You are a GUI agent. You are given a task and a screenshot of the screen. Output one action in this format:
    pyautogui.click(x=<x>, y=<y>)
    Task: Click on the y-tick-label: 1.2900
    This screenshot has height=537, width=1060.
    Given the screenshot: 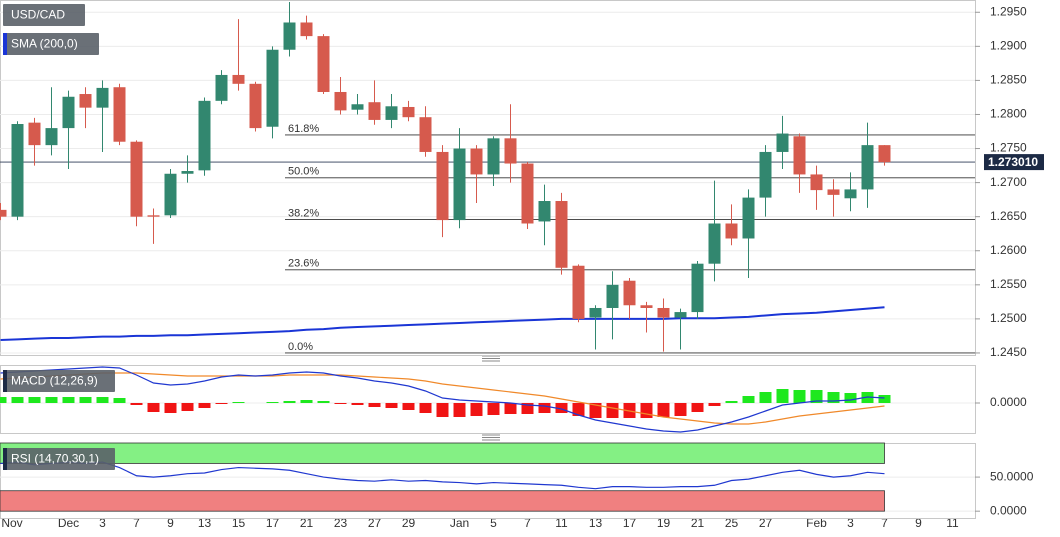 What is the action you would take?
    pyautogui.click(x=1008, y=46)
    